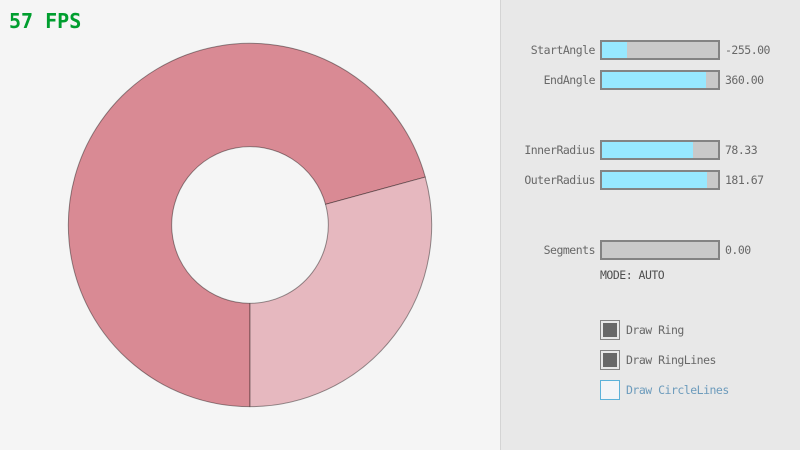 This screenshot has height=450, width=800. What do you see at coordinates (559, 180) in the screenshot?
I see `slider-label-outerradius: OuterRadius` at bounding box center [559, 180].